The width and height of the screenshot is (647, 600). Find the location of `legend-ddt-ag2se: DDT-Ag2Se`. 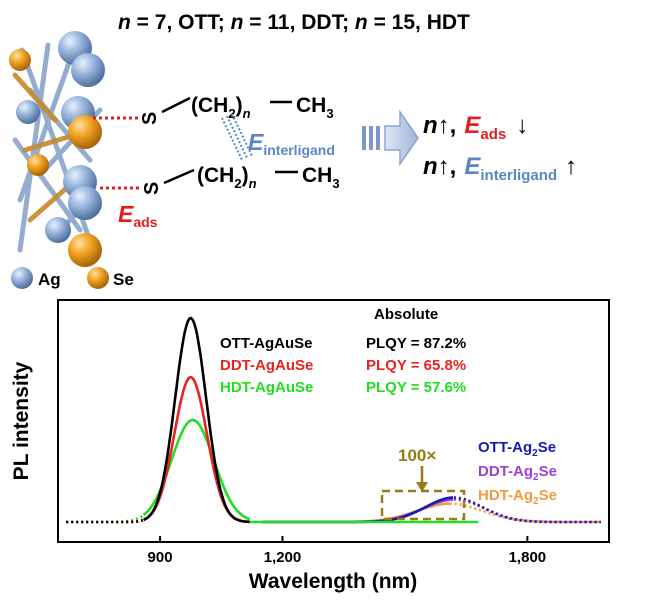

legend-ddt-ag2se: DDT-Ag2Se is located at coordinates (517, 473).